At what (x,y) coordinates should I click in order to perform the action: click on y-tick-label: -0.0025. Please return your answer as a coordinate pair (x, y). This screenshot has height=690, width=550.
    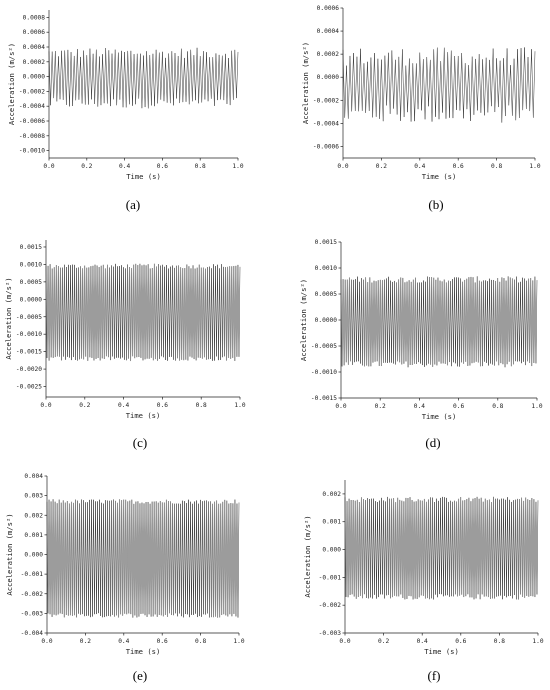
    Looking at the image, I should click on (29, 387).